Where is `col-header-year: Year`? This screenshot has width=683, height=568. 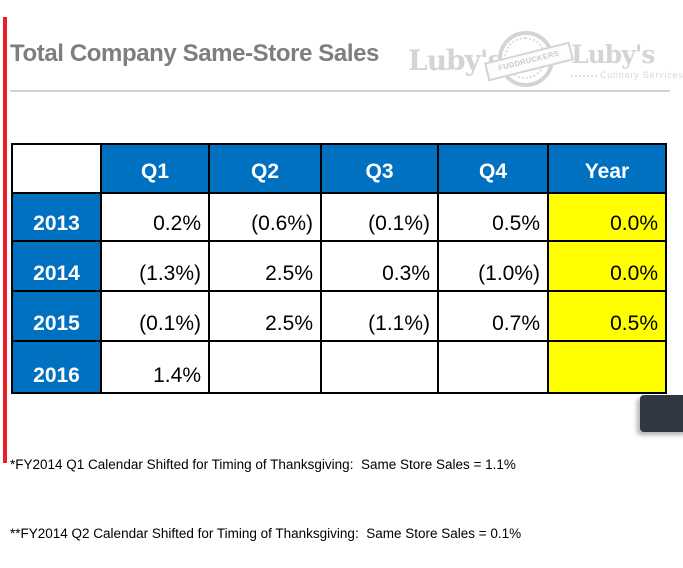
col-header-year: Year is located at coordinates (607, 168).